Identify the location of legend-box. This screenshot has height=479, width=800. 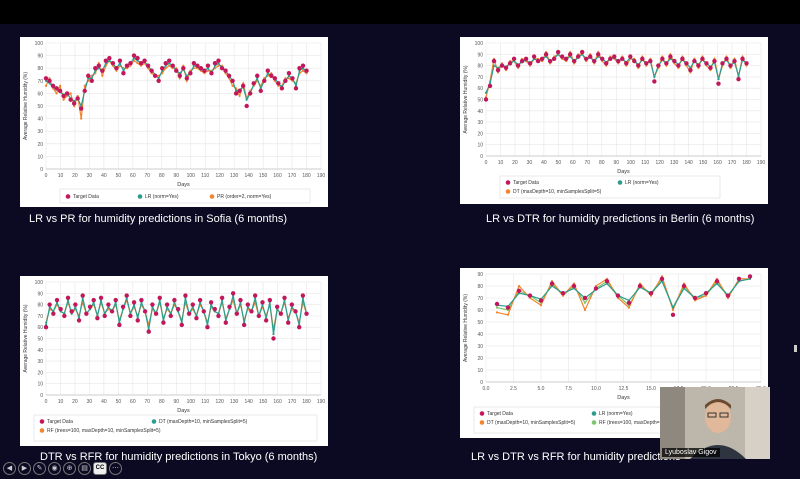
(185, 196).